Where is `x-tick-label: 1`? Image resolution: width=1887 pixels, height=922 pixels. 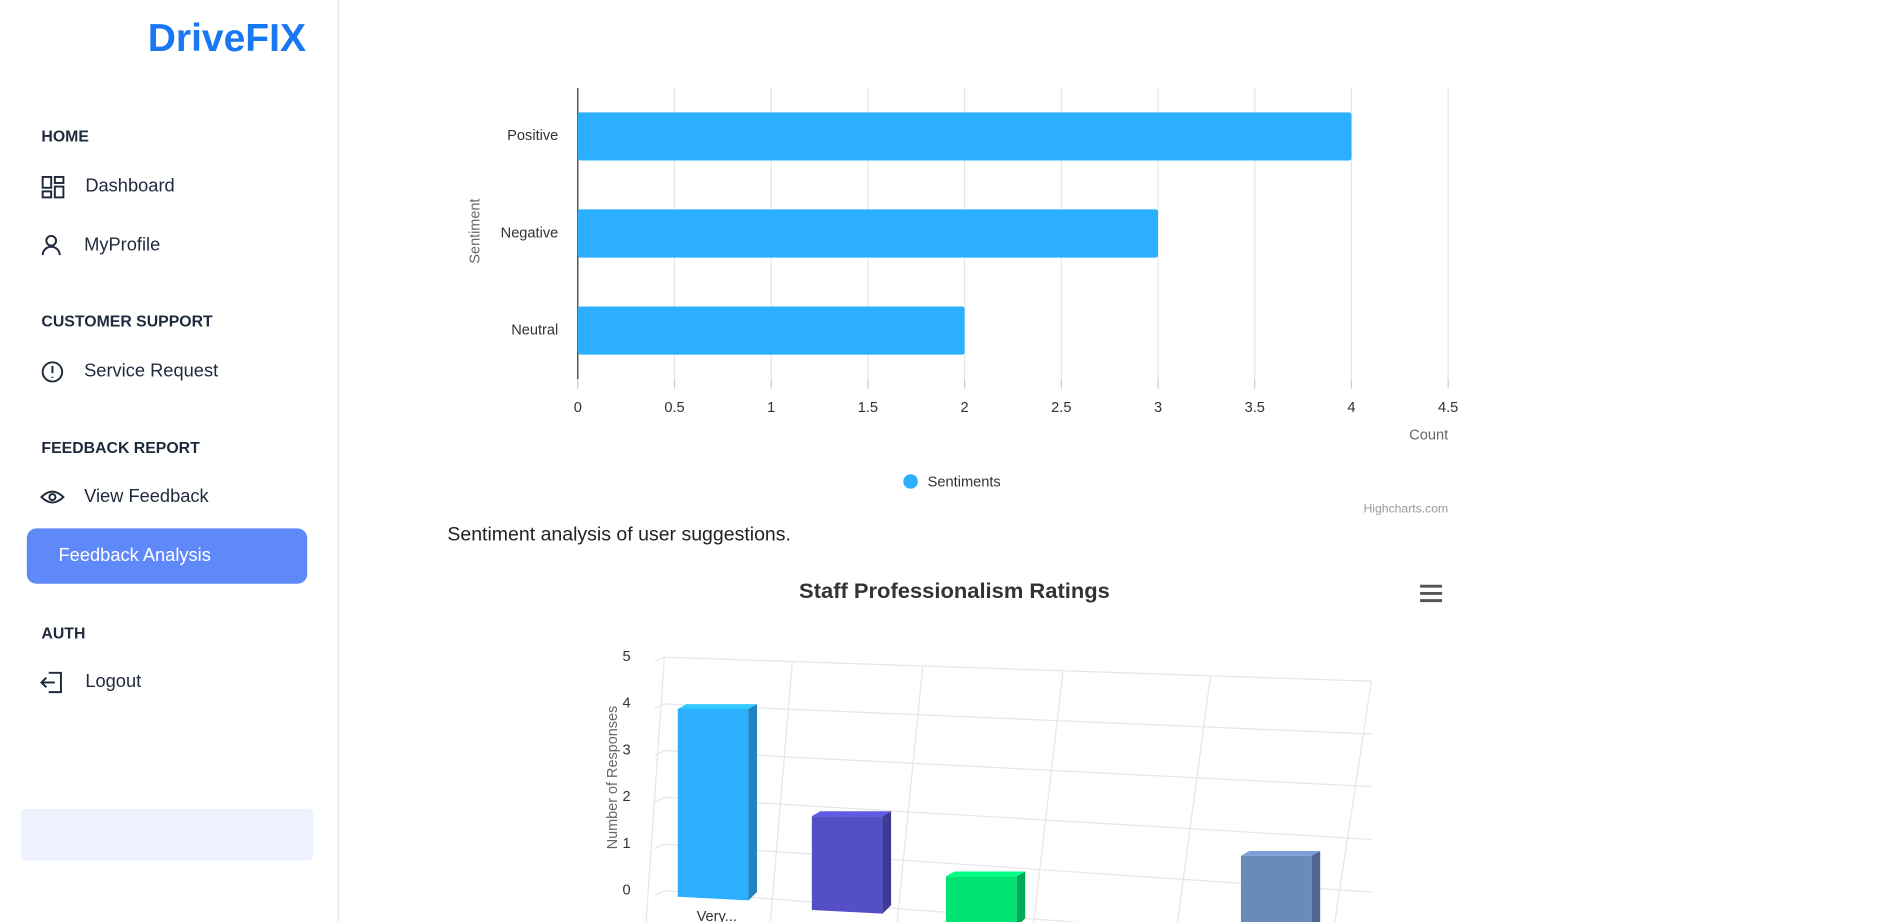
x-tick-label: 1 is located at coordinates (771, 408).